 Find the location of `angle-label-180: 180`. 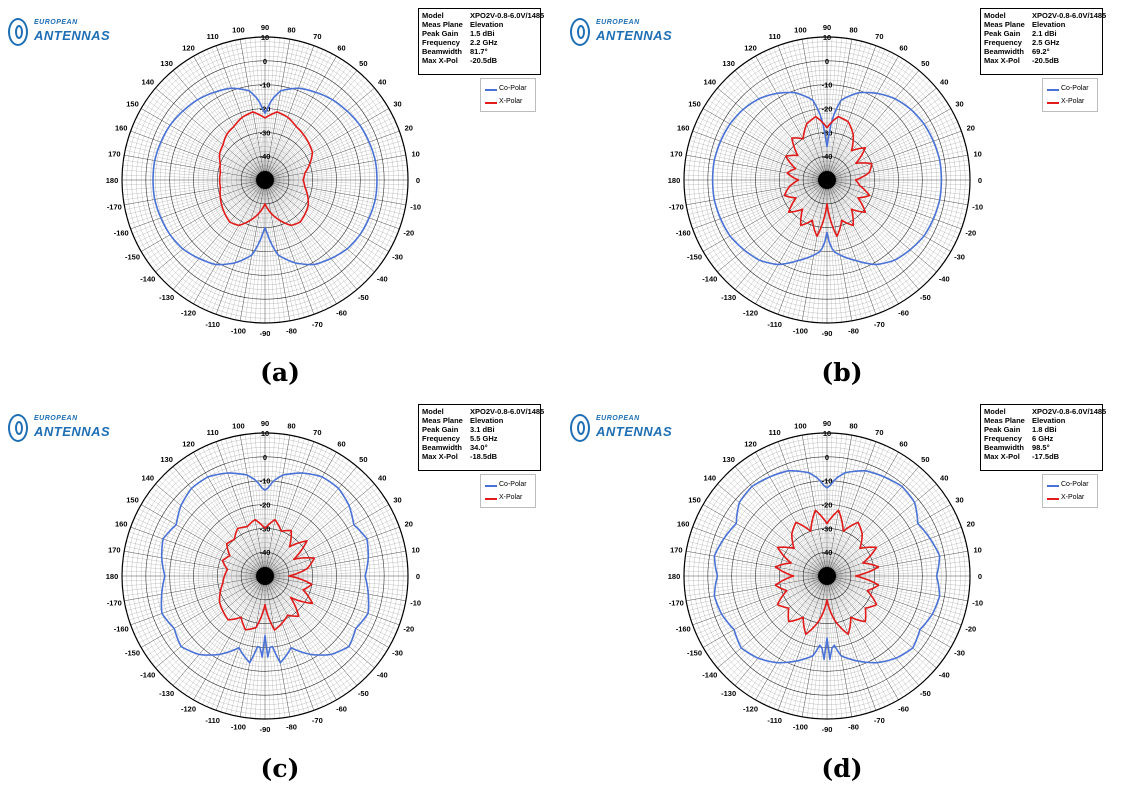

angle-label-180: 180 is located at coordinates (112, 180).